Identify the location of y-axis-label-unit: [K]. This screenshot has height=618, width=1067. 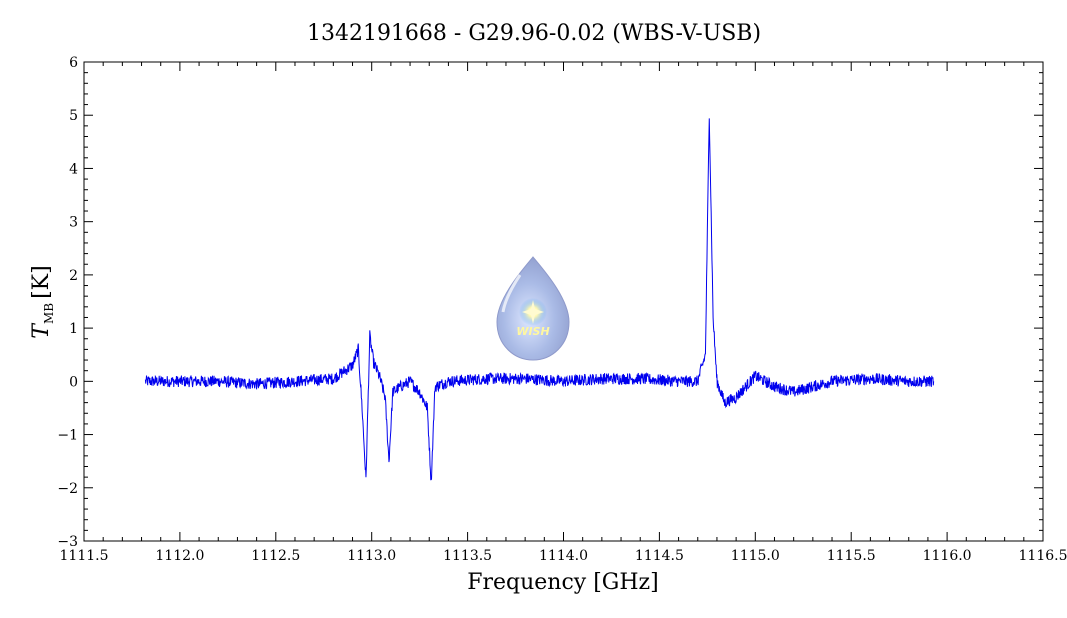
(41, 282).